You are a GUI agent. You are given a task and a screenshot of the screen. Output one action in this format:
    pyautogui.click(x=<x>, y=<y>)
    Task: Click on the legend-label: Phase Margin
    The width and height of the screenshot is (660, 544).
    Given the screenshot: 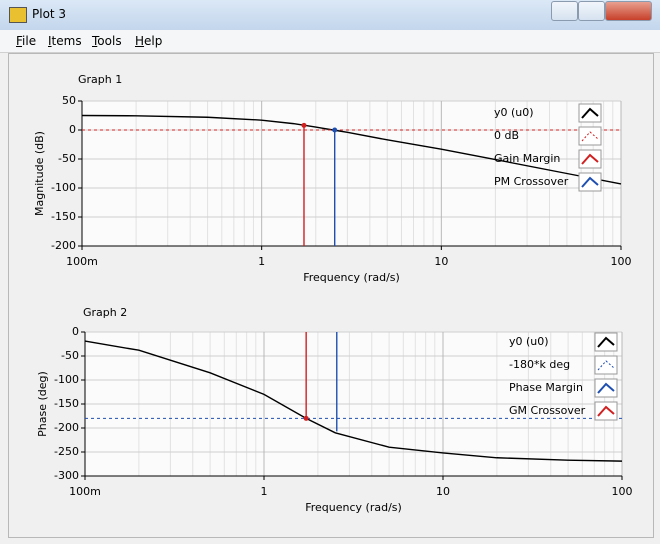 What is the action you would take?
    pyautogui.click(x=546, y=387)
    